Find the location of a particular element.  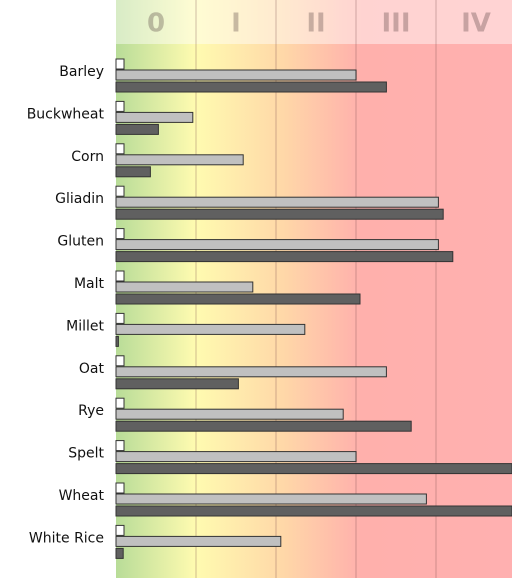

category-label: Millet is located at coordinates (85, 326).